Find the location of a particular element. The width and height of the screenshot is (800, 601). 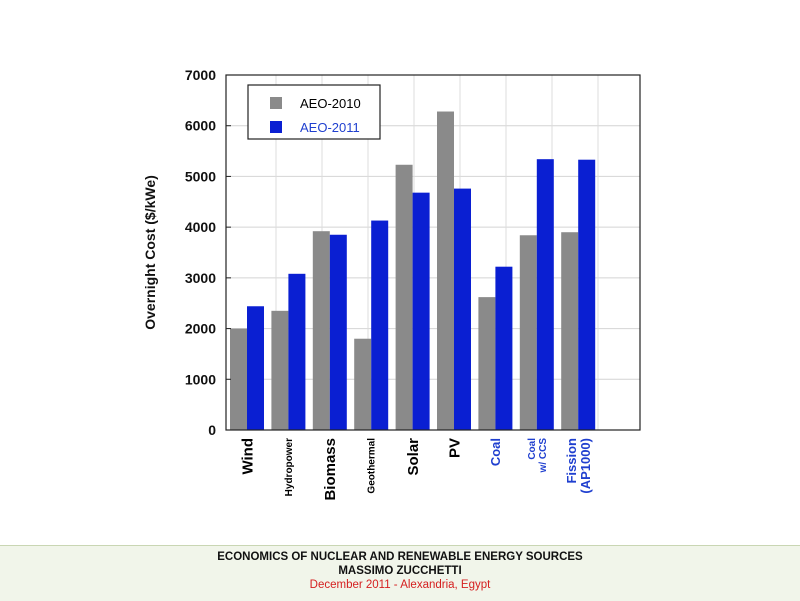

y-tick-label: 7000 is located at coordinates (200, 75).